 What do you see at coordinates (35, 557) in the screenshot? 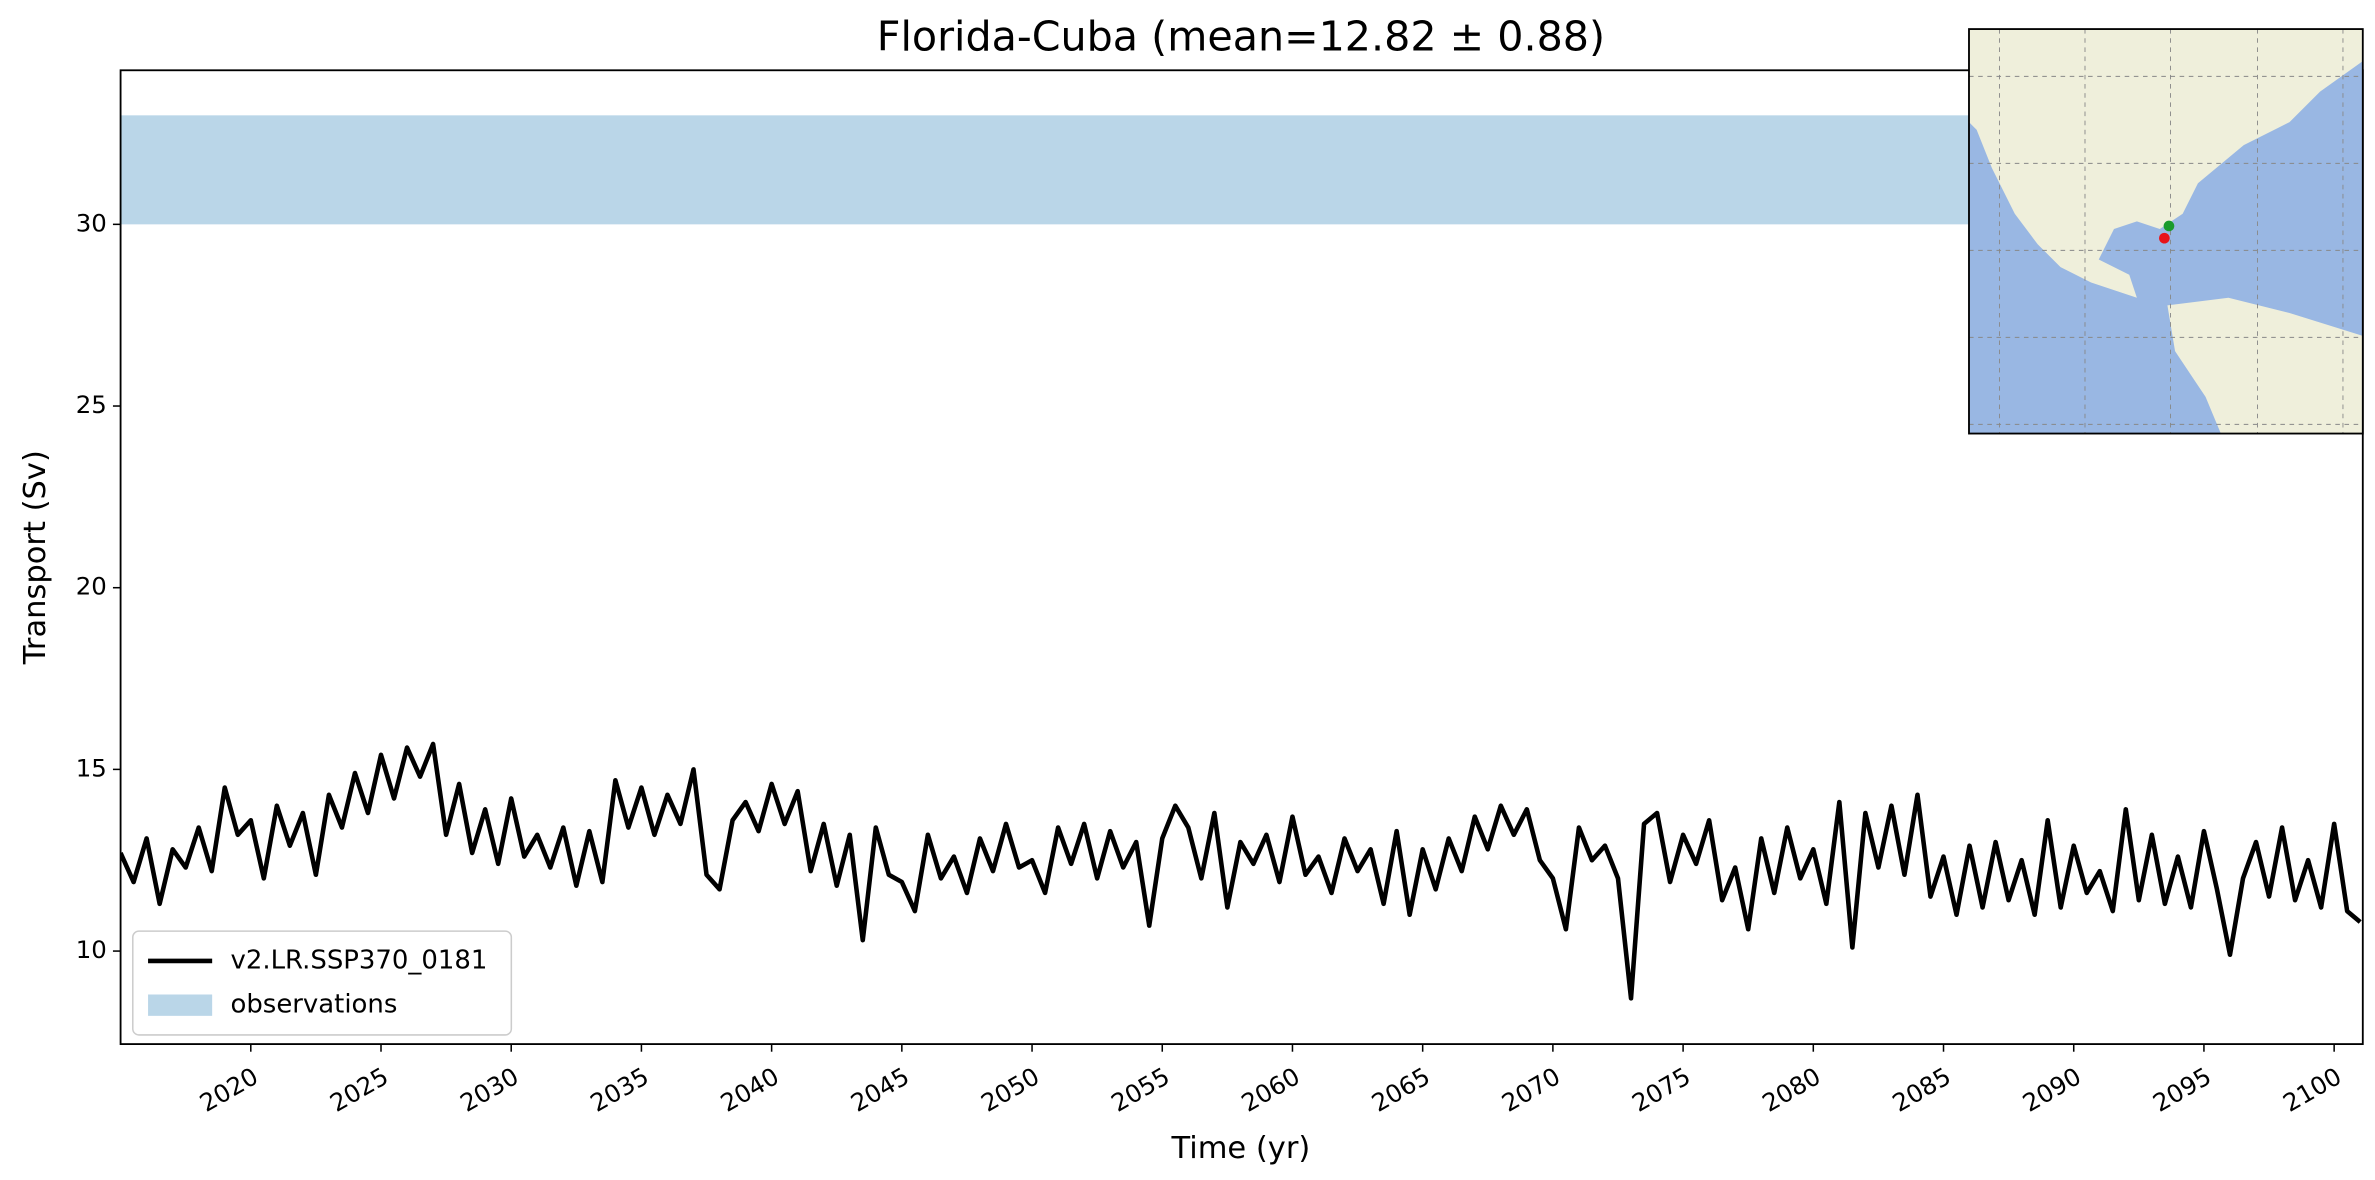
I see `y-axis-label: Transport (Sv)` at bounding box center [35, 557].